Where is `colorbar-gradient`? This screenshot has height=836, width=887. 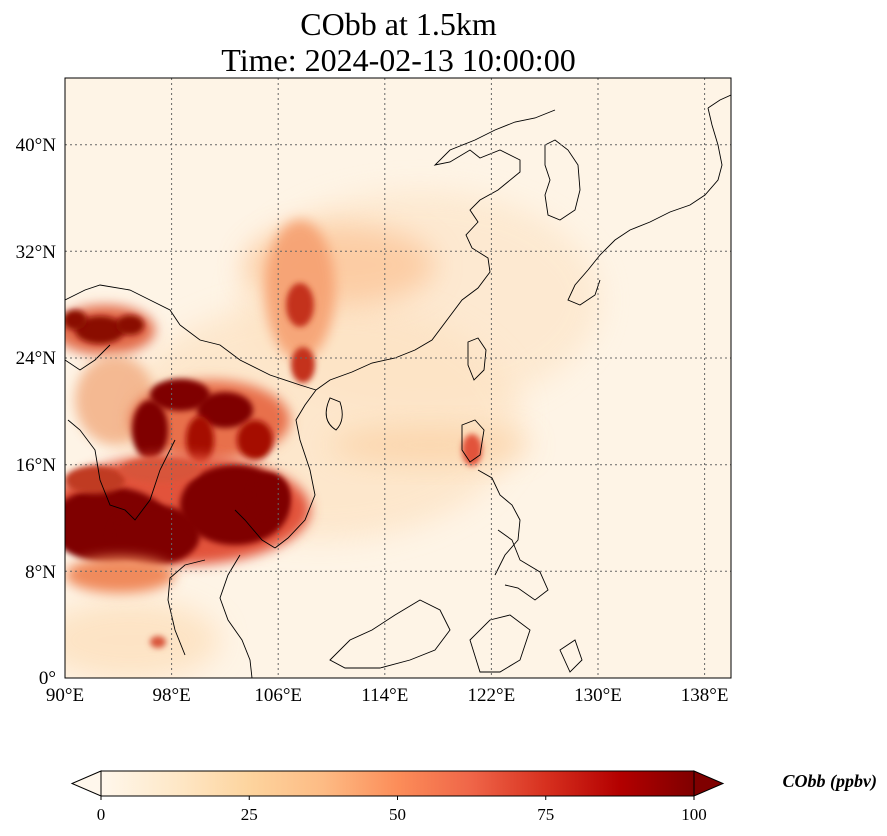
colorbar-gradient is located at coordinates (397, 783).